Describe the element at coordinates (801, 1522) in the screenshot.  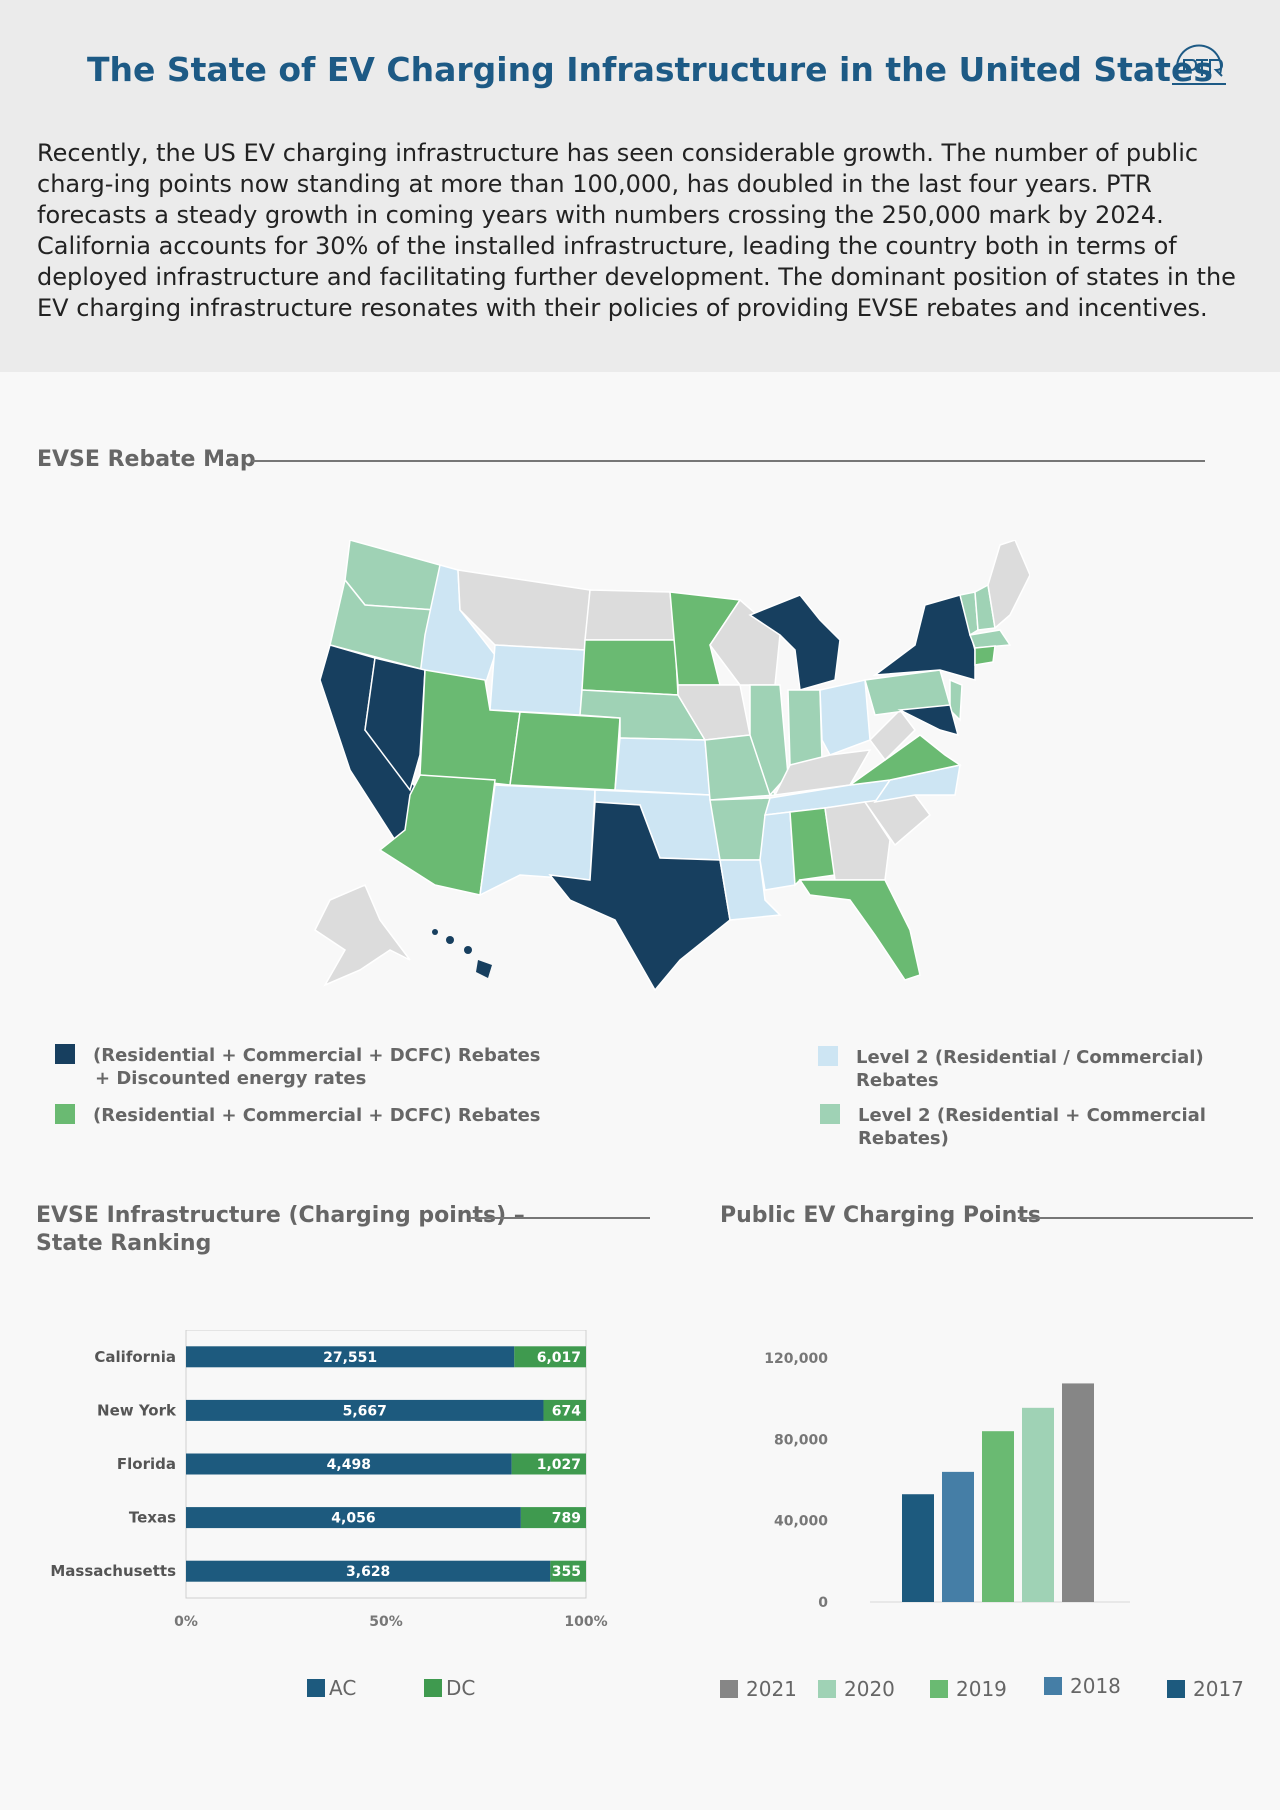
I see `public-y-tick-label: 40,000` at that location.